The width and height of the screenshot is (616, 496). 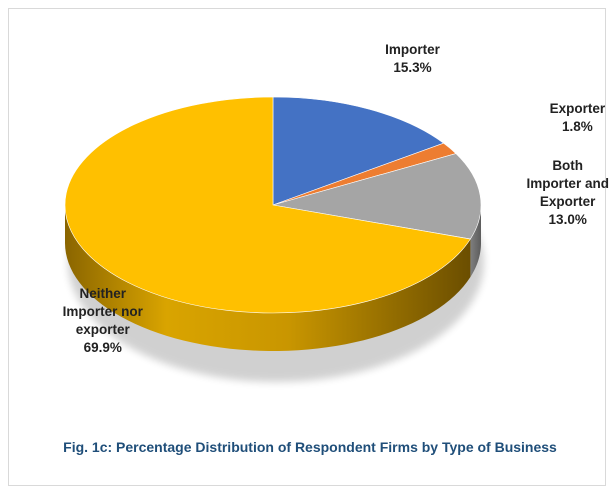 What do you see at coordinates (103, 311) in the screenshot?
I see `data-label-neither-line-2: Importer nor` at bounding box center [103, 311].